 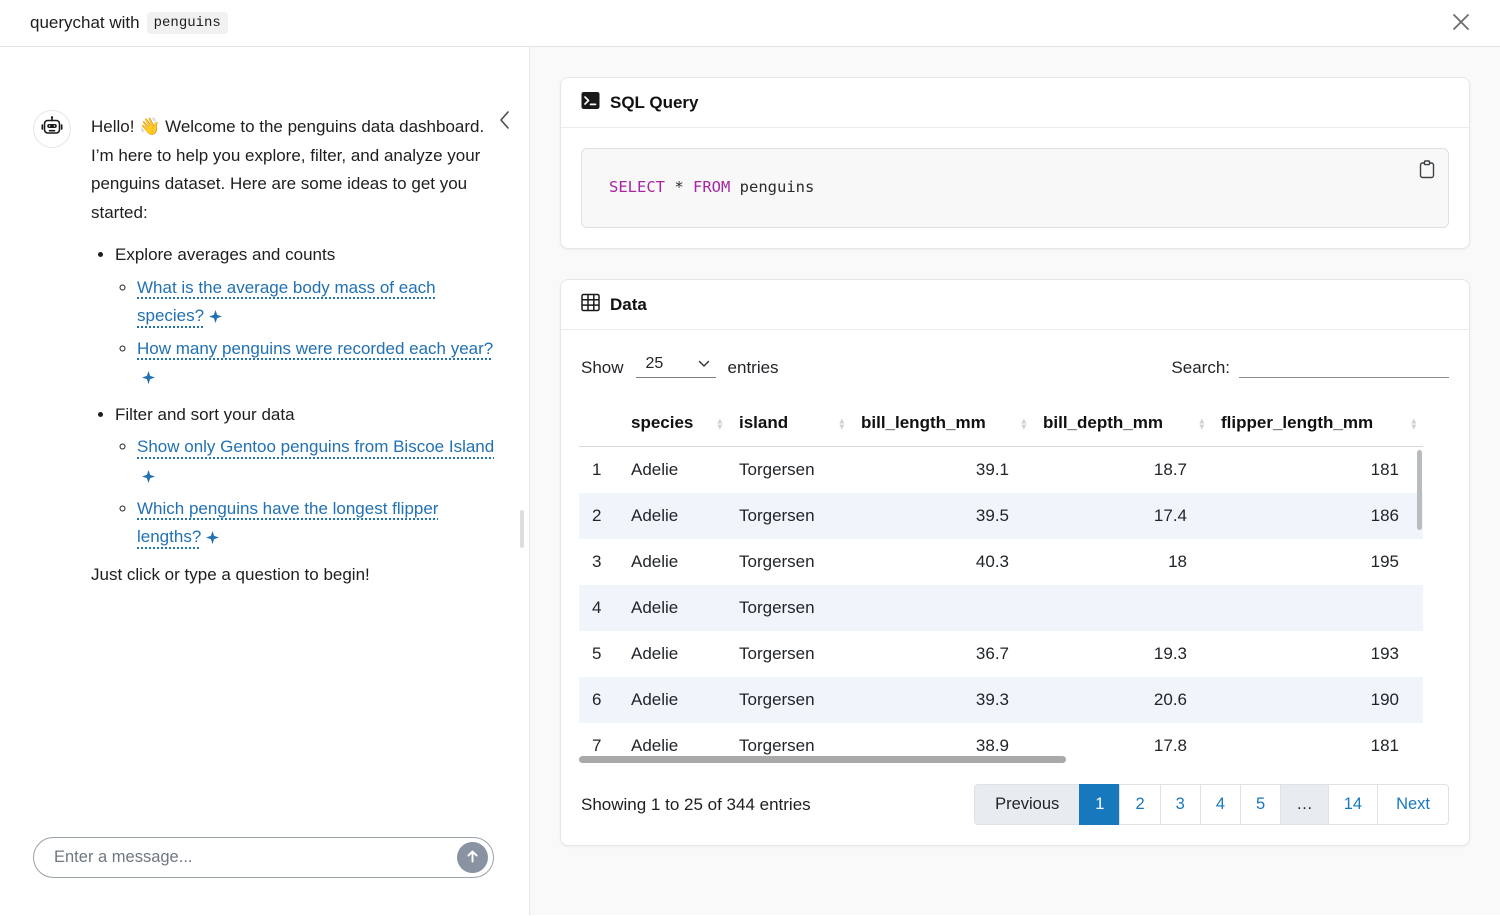 What do you see at coordinates (590, 103) in the screenshot?
I see `terminal-icon` at bounding box center [590, 103].